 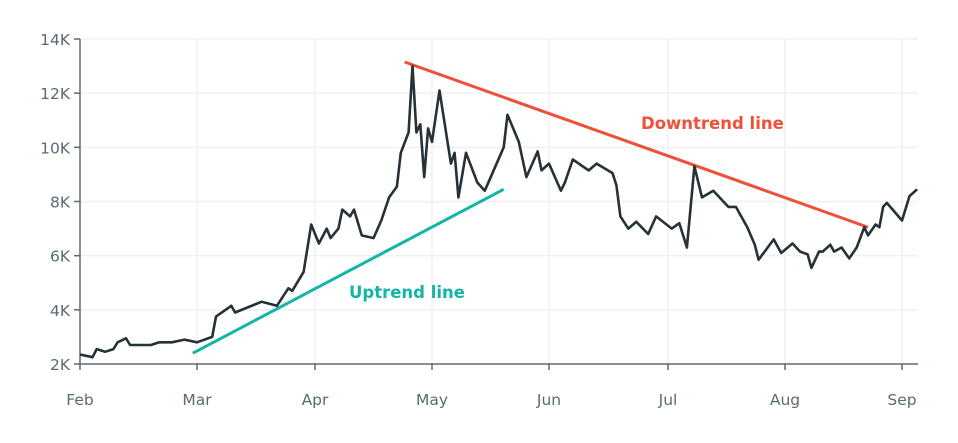 What do you see at coordinates (60, 257) in the screenshot?
I see `y-tick-label: 6K` at bounding box center [60, 257].